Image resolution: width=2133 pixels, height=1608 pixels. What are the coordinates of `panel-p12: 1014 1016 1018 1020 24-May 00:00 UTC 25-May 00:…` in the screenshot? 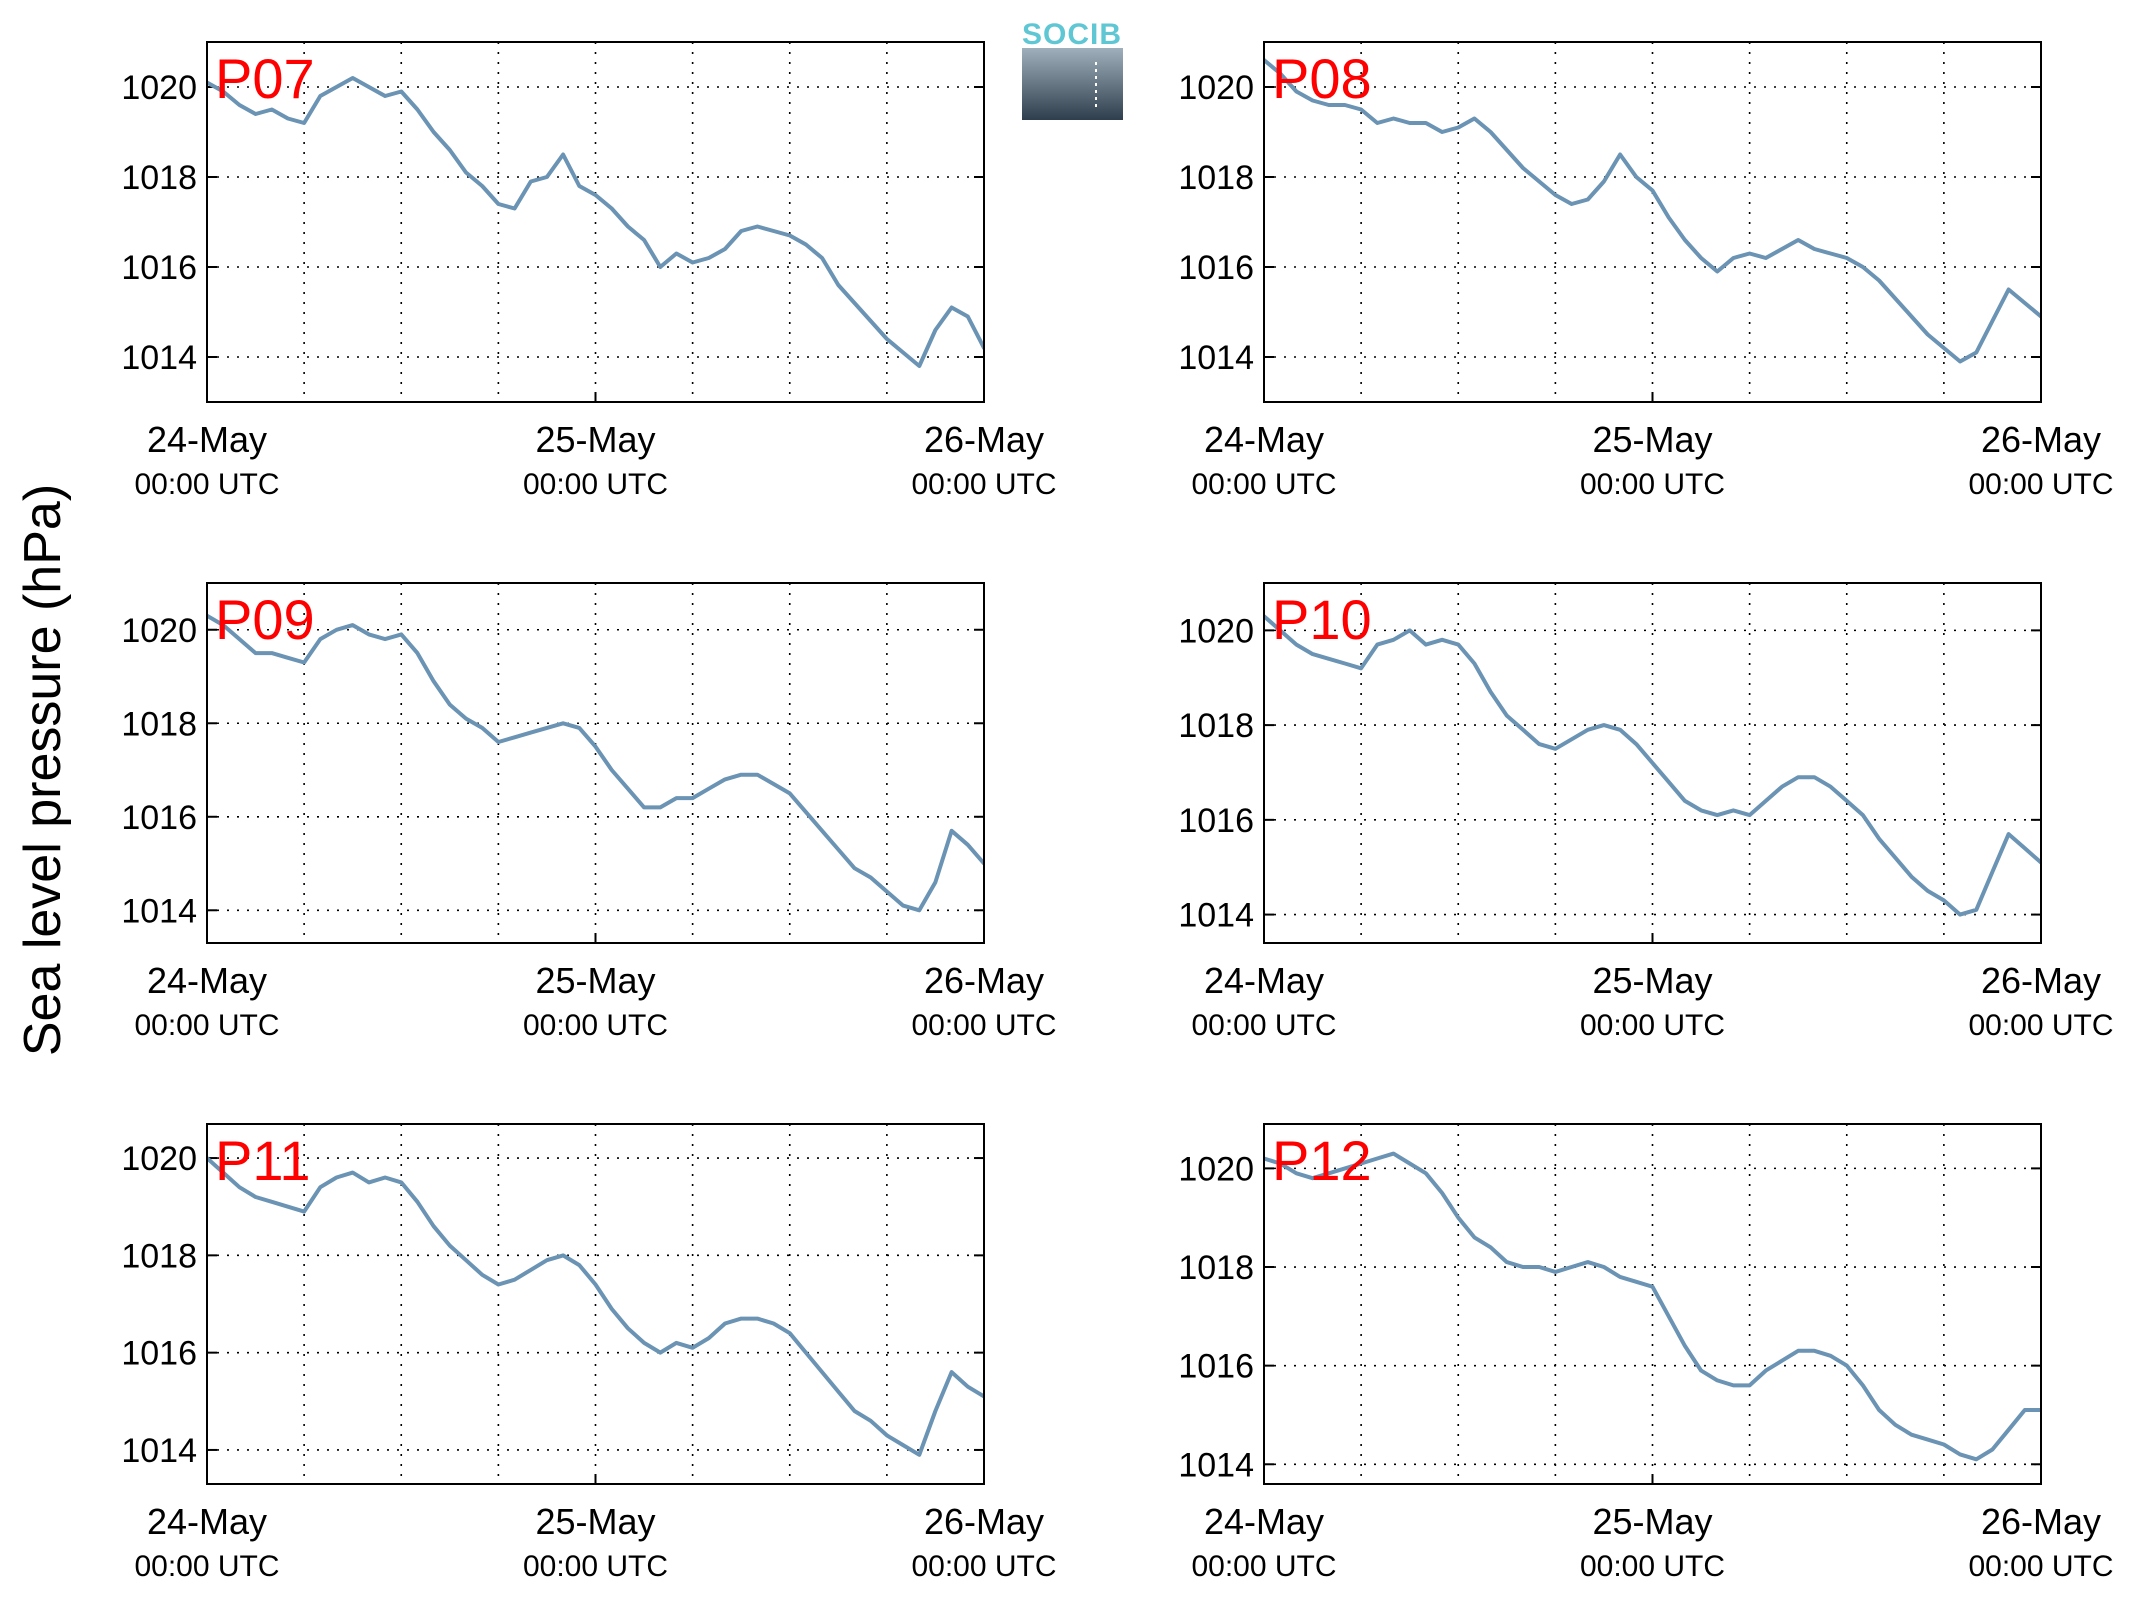 It's located at (1646, 1353).